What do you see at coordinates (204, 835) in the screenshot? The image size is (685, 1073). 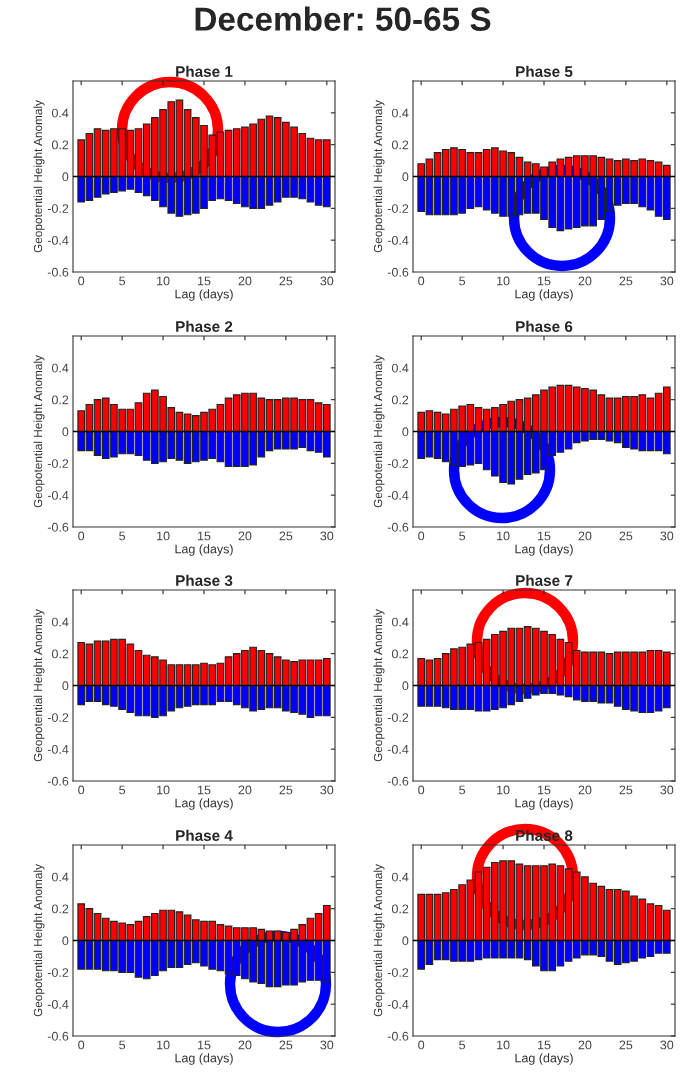 I see `chart-title: Phase 4` at bounding box center [204, 835].